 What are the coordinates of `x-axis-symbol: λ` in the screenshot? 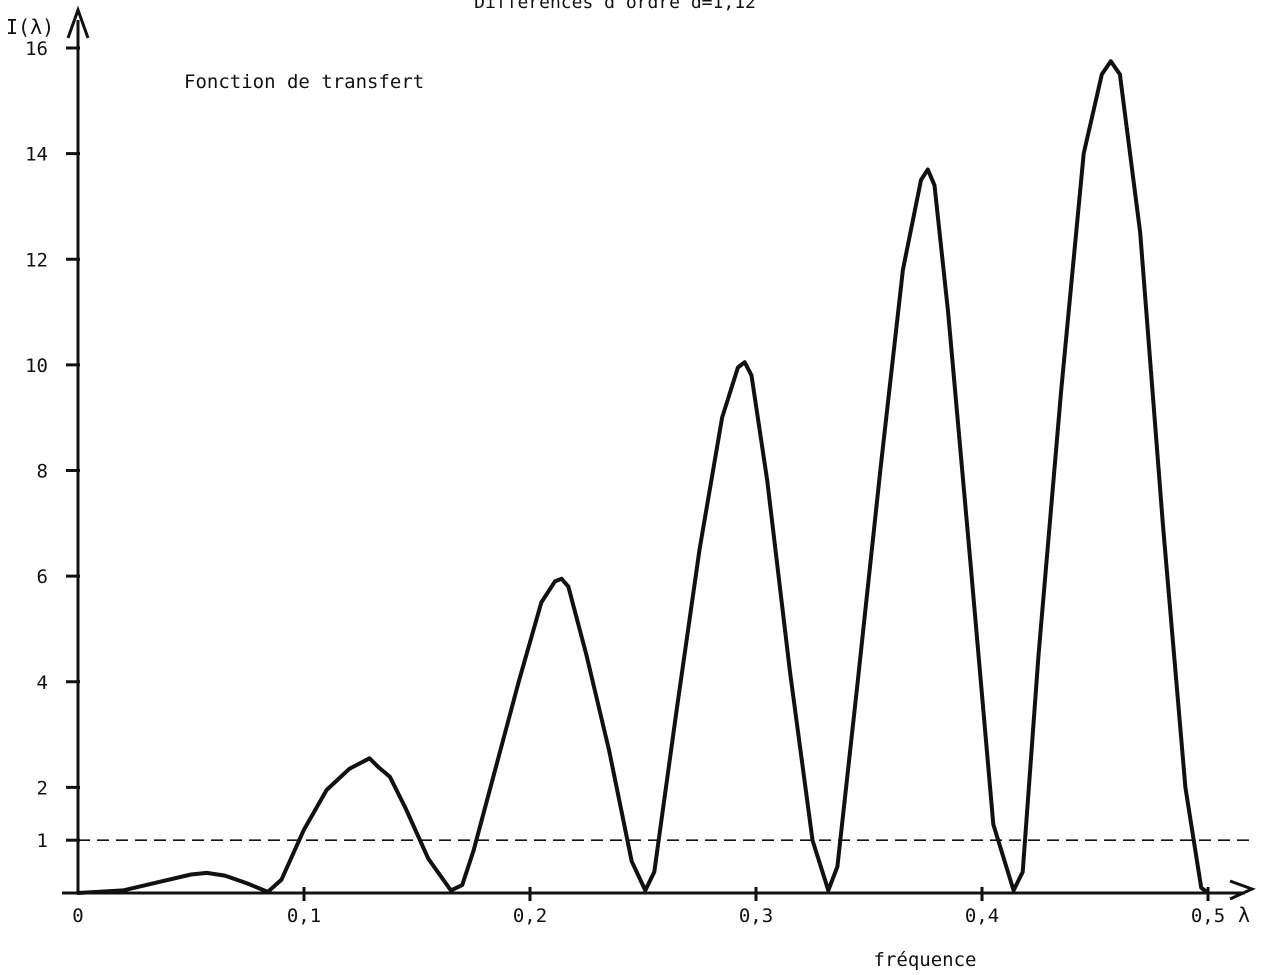 It's located at (1244, 915).